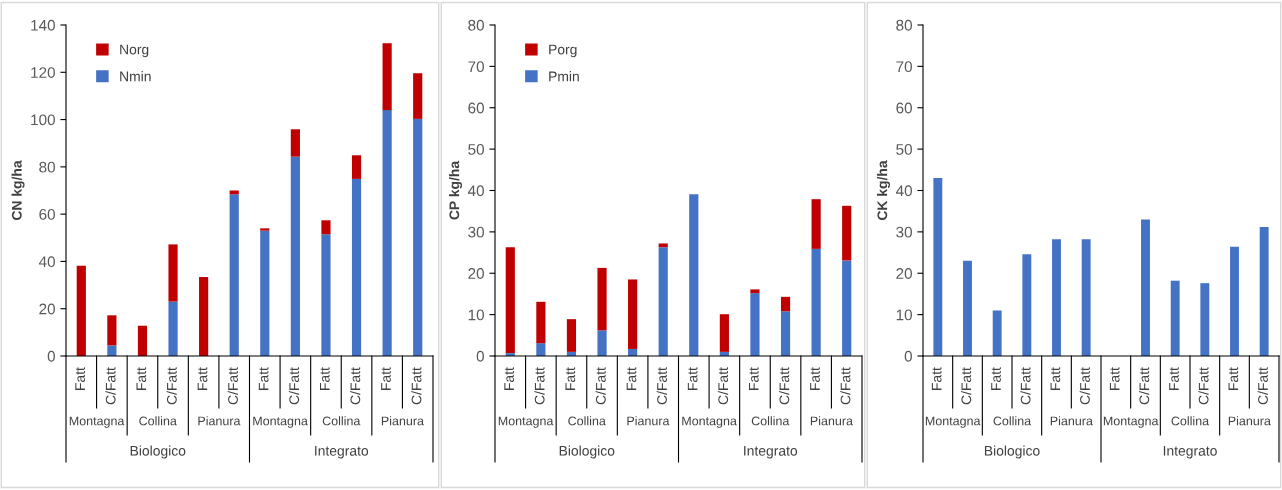 This screenshot has width=1282, height=490. What do you see at coordinates (563, 51) in the screenshot?
I see `legend-label: Porg` at bounding box center [563, 51].